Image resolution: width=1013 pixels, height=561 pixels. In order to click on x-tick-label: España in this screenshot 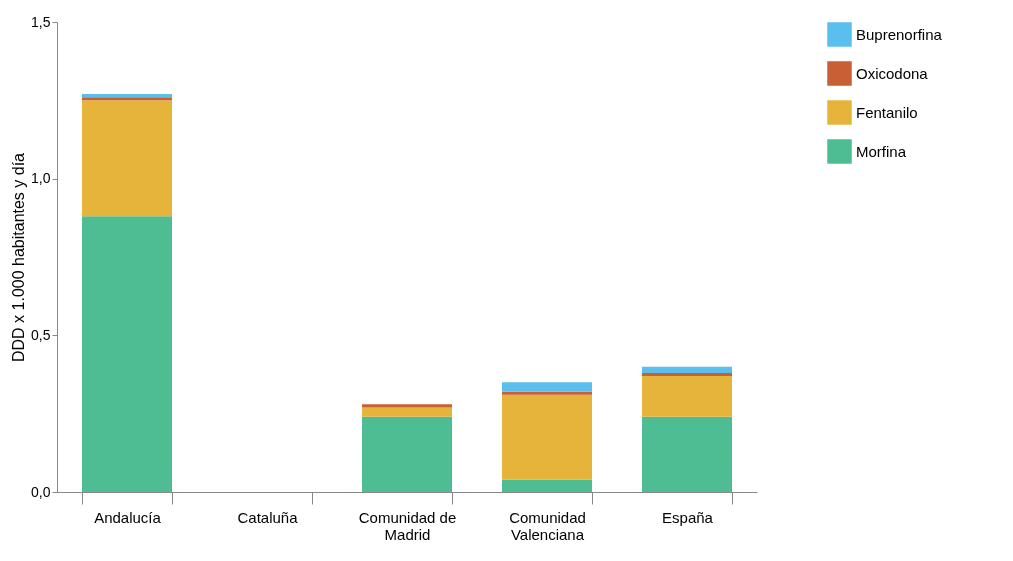, I will do `click(688, 517)`.